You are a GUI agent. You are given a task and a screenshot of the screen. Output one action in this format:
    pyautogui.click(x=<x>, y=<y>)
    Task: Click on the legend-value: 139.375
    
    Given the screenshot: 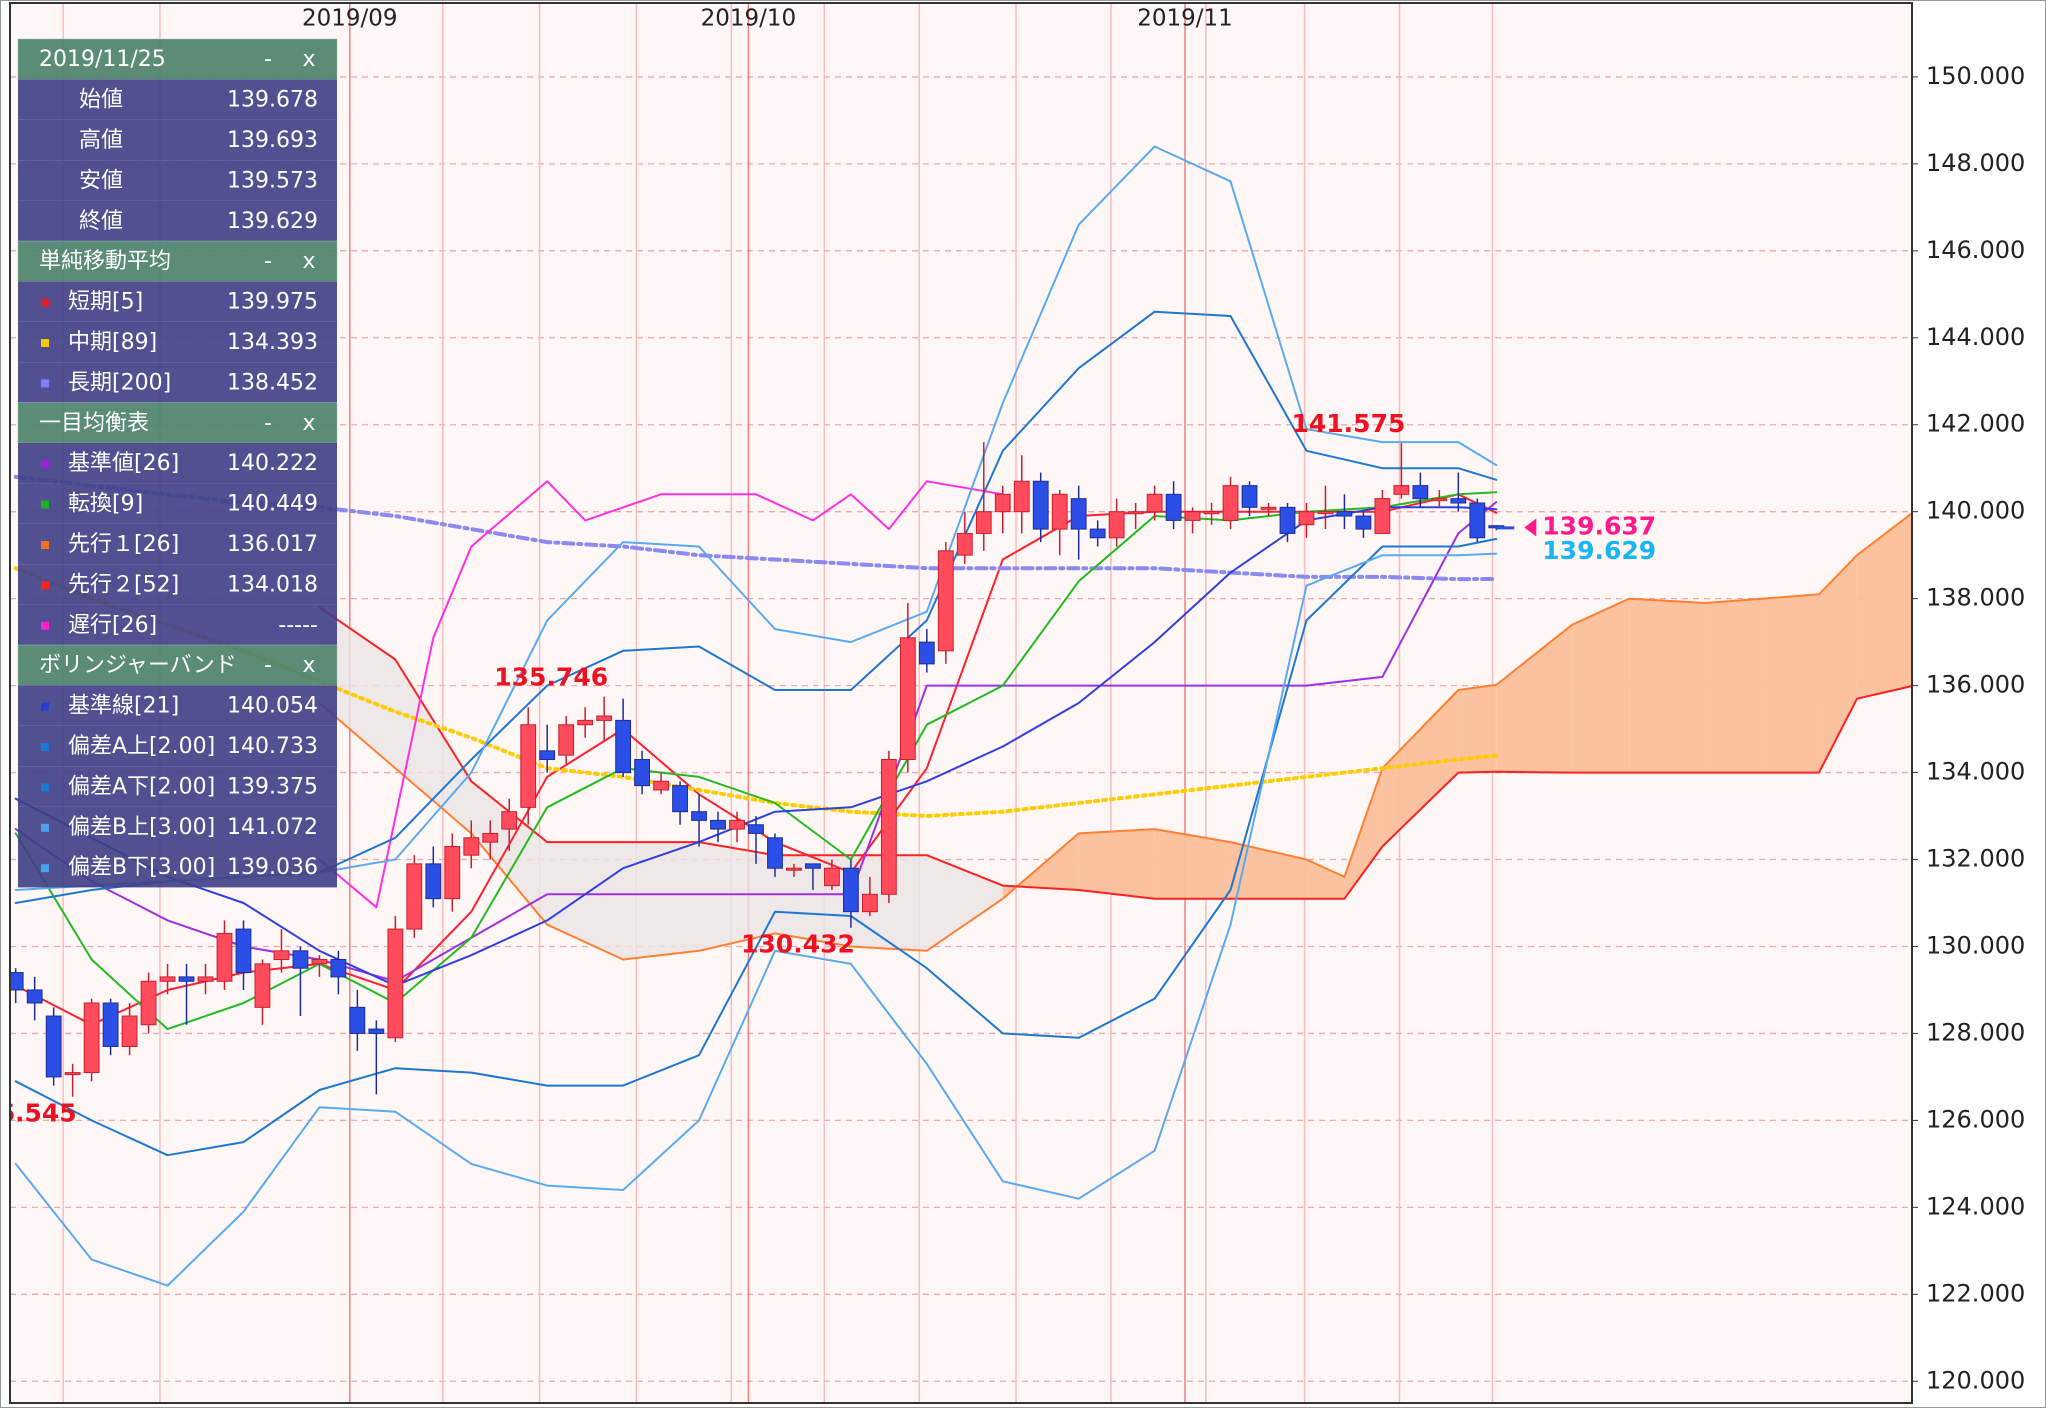 What is the action you would take?
    pyautogui.click(x=272, y=786)
    